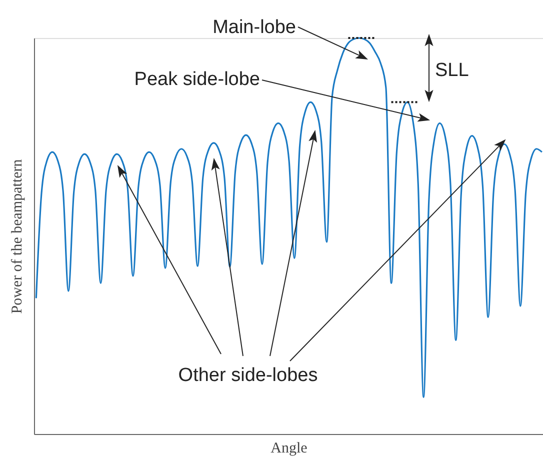 The width and height of the screenshot is (543, 464). Describe the element at coordinates (289, 448) in the screenshot. I see `x-axis-title: Angle` at that location.